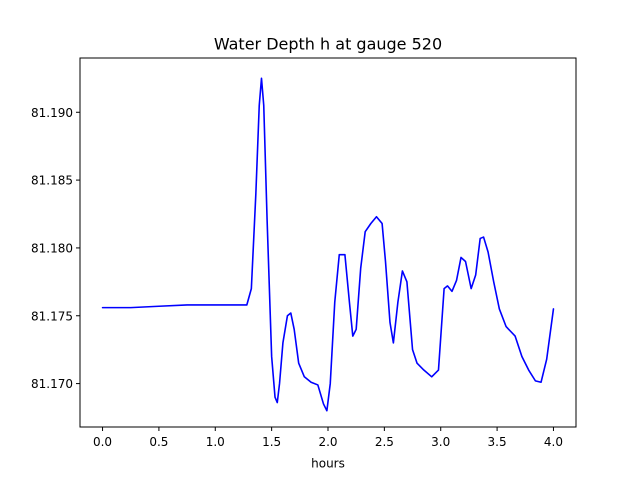  I want to click on x-tick-label: 2.0, so click(327, 442).